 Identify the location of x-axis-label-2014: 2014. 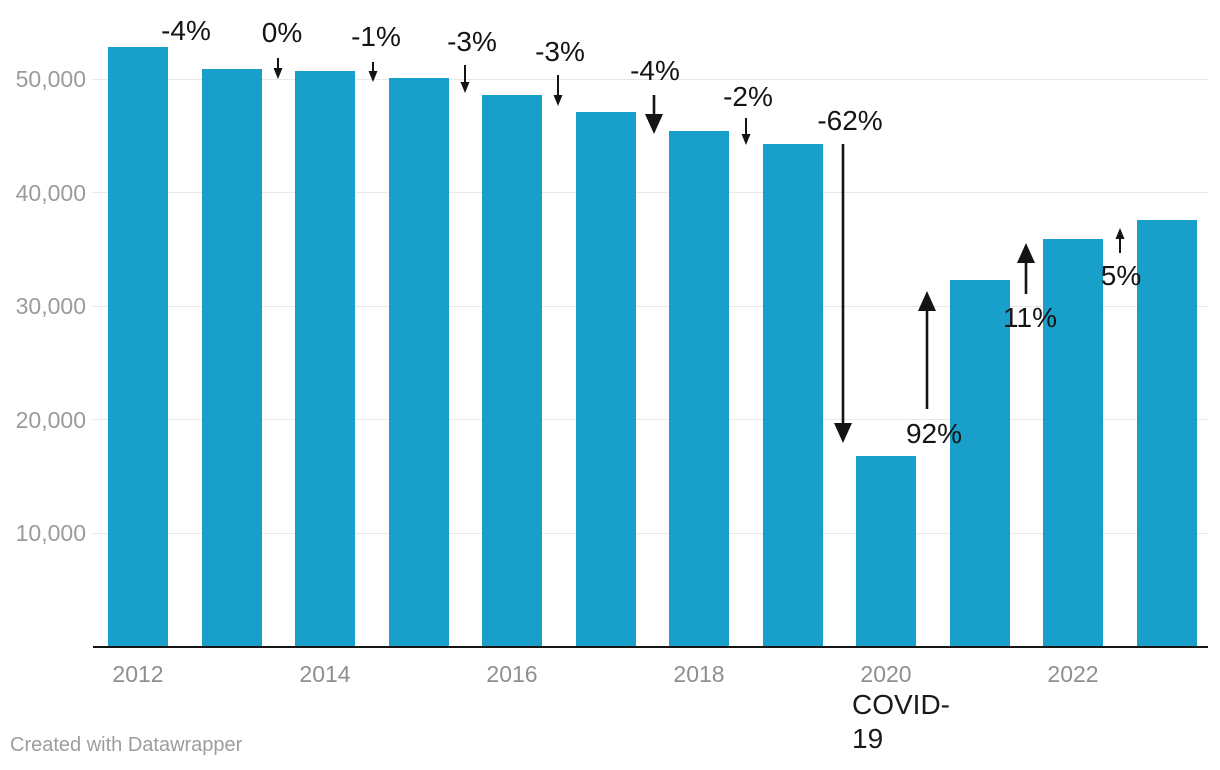
(325, 674).